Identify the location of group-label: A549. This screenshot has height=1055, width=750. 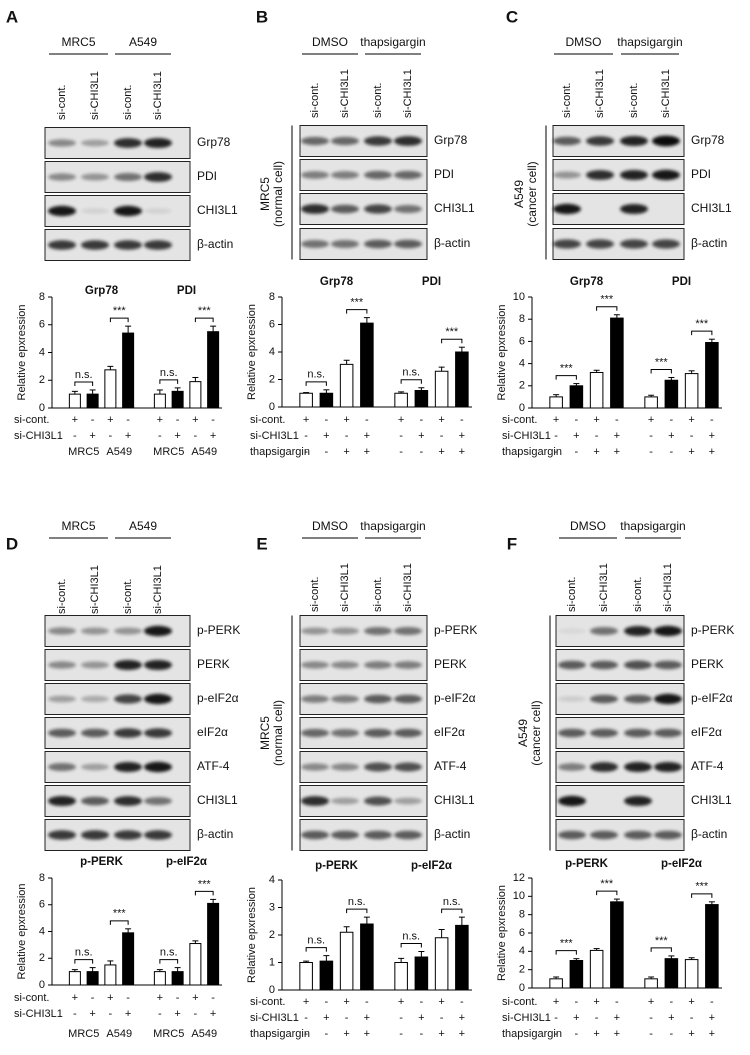
(204, 1034).